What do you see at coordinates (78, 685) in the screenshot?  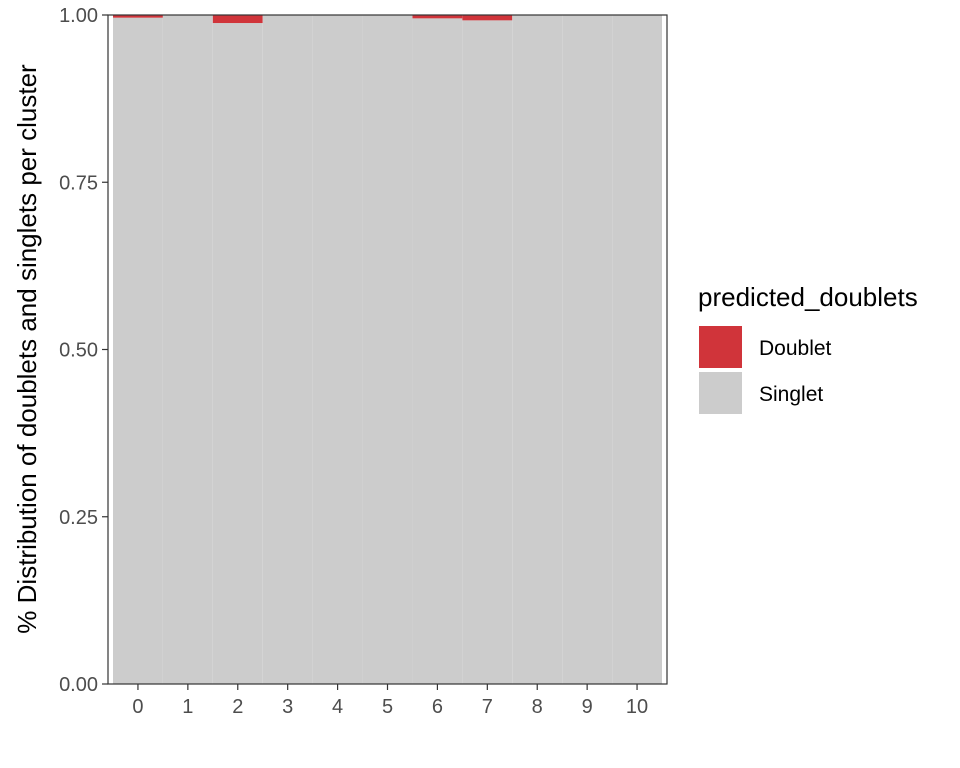 I see `y-tick-label: 0.00` at bounding box center [78, 685].